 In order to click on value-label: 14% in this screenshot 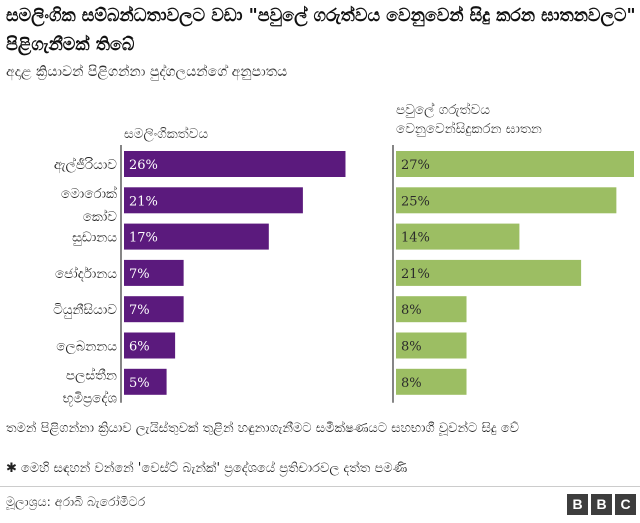, I will do `click(415, 238)`.